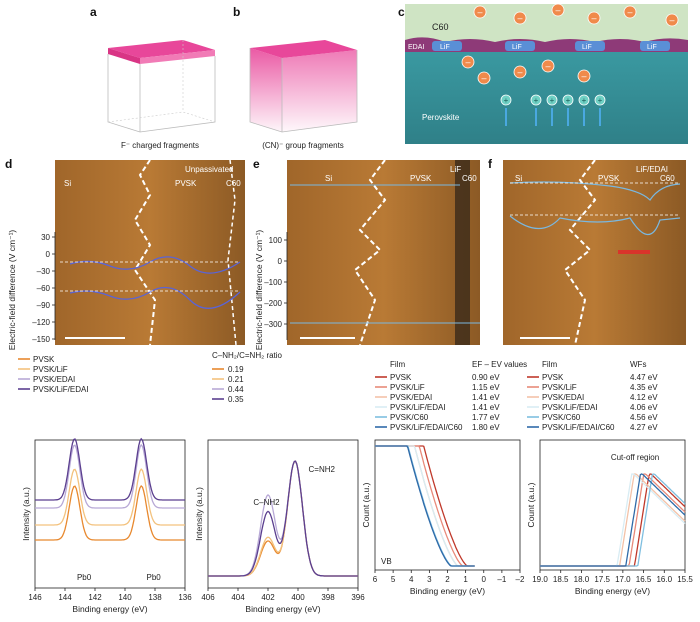 The width and height of the screenshot is (700, 622). I want to click on panel-d-c60: C60, so click(233, 183).